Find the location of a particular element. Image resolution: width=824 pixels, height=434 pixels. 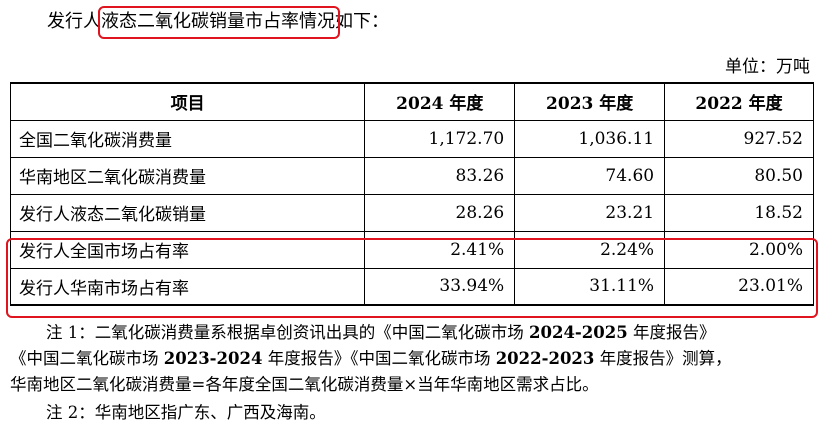

intro-text: 发行人液态二氧化碳销量市占率情况如下： is located at coordinates (218, 22).